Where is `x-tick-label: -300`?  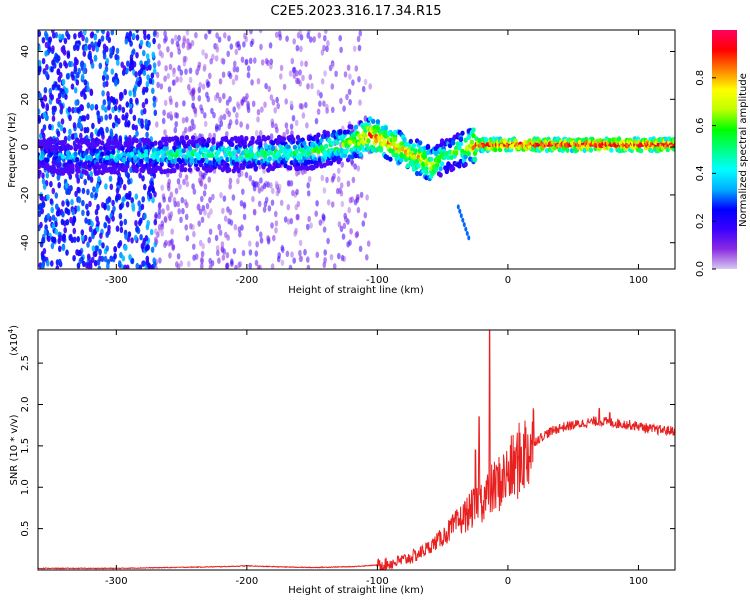
x-tick-label: -300 is located at coordinates (116, 280).